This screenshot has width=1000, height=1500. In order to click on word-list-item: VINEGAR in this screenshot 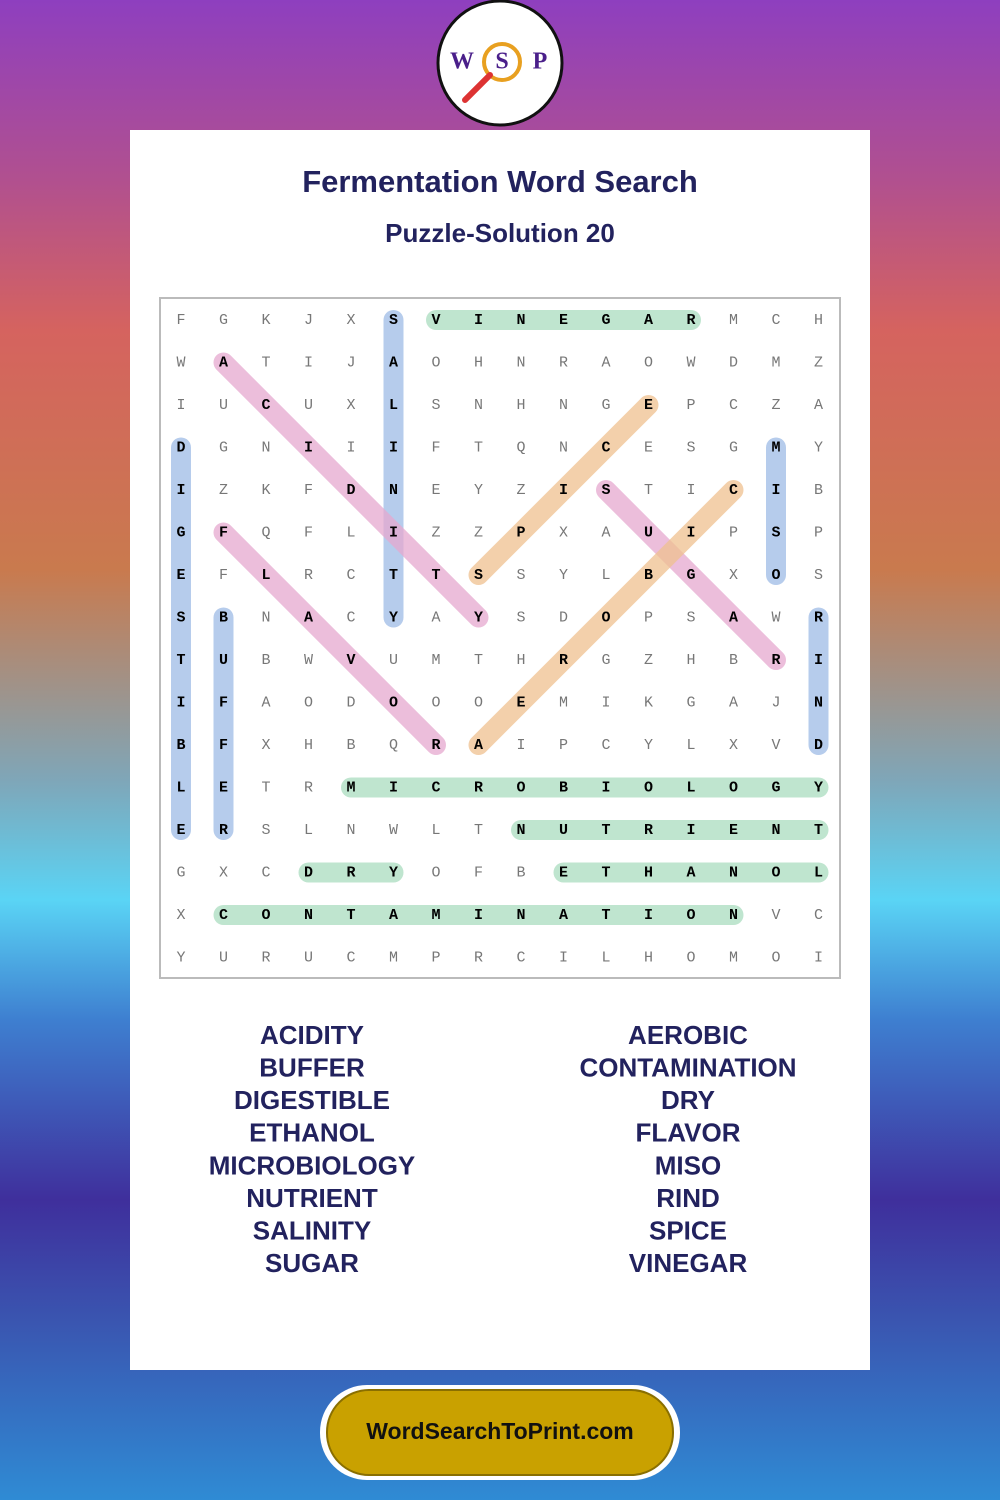, I will do `click(688, 1263)`.